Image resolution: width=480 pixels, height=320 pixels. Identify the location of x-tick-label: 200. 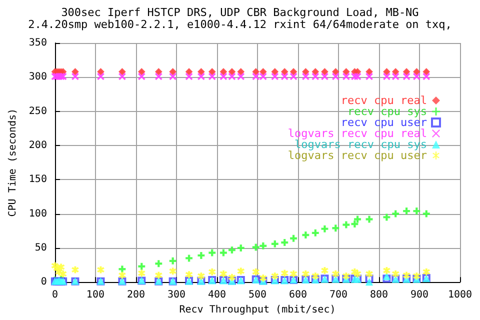
(135, 295).